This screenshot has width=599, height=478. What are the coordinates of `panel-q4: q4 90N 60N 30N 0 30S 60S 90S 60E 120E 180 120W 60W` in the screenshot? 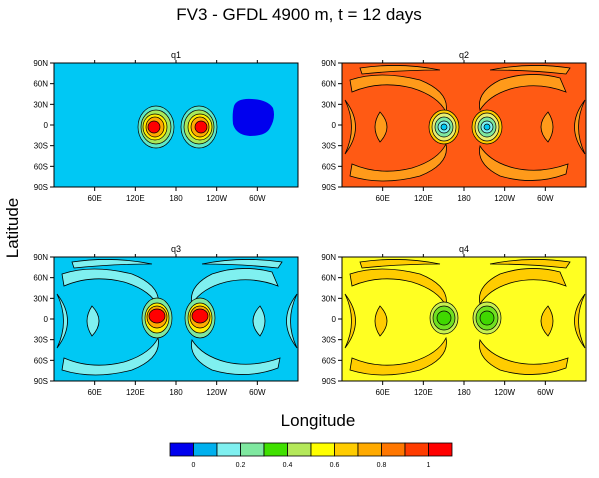 It's located at (453, 320).